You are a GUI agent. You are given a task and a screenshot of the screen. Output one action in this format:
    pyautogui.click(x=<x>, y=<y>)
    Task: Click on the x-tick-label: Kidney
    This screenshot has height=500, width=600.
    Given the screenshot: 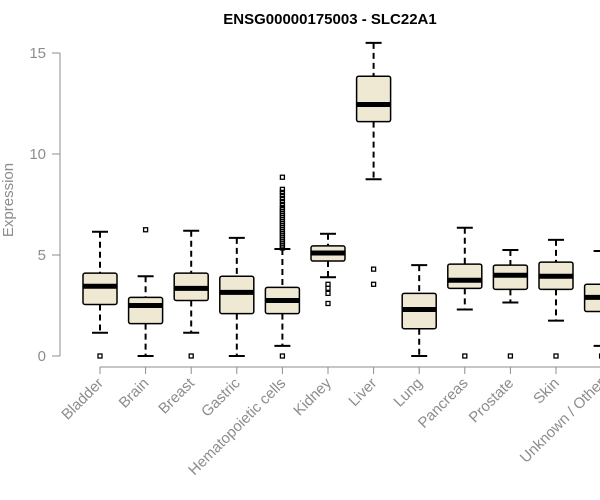 What is the action you would take?
    pyautogui.click(x=312, y=396)
    